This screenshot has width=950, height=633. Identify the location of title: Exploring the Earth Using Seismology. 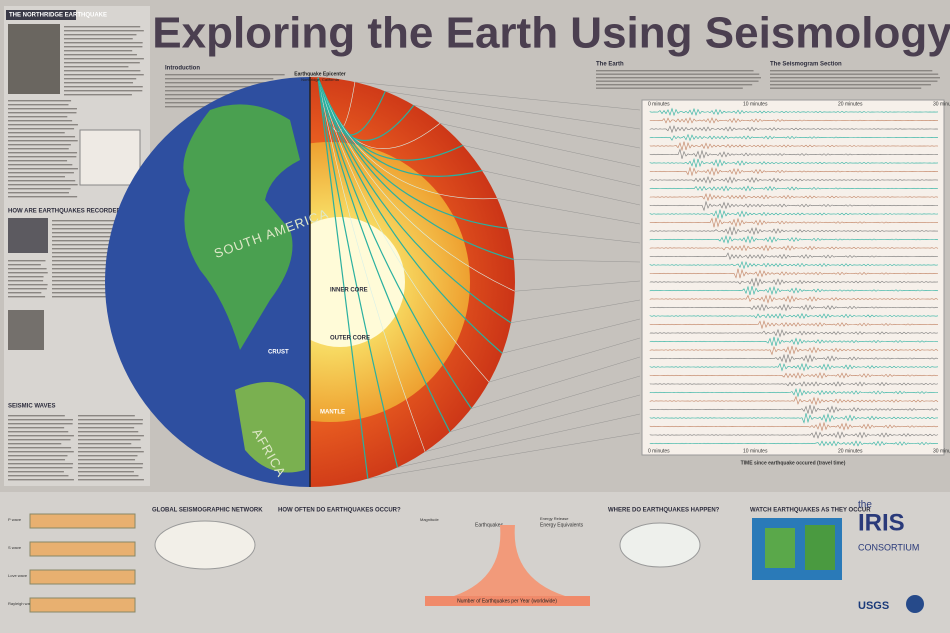
(551, 33).